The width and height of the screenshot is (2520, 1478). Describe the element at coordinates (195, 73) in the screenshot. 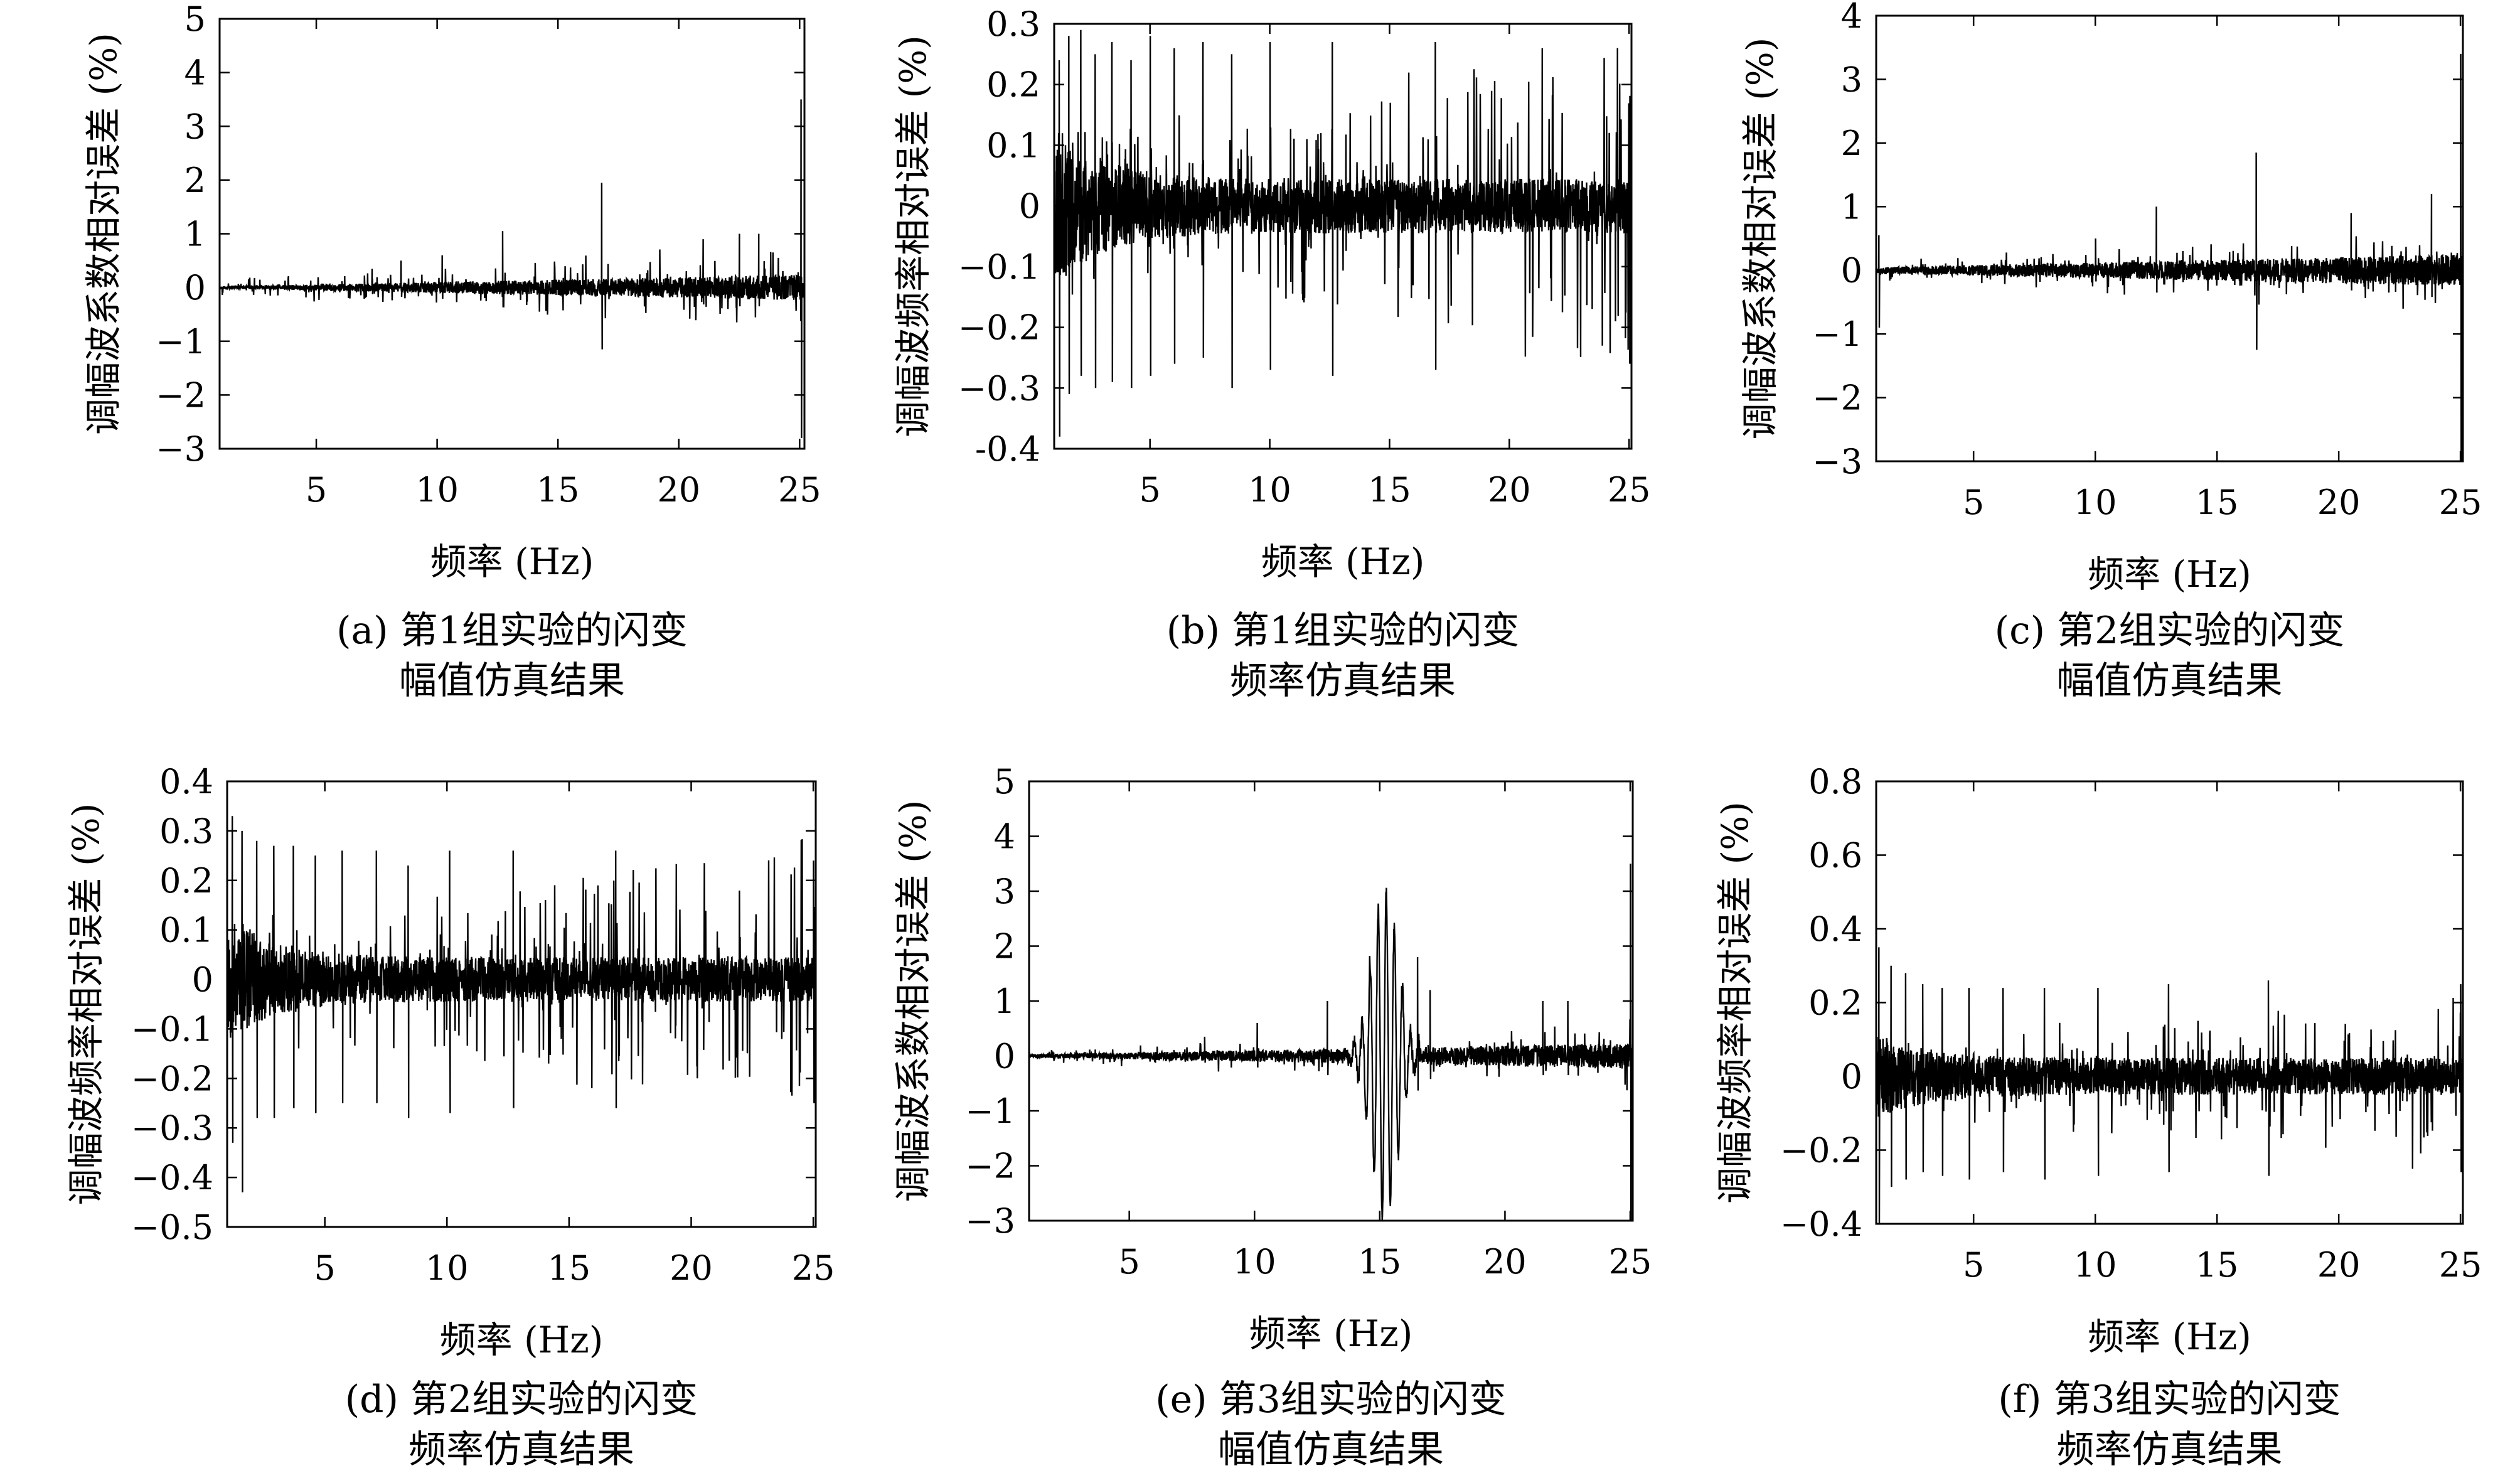

I see `y-tick-label: 4` at that location.